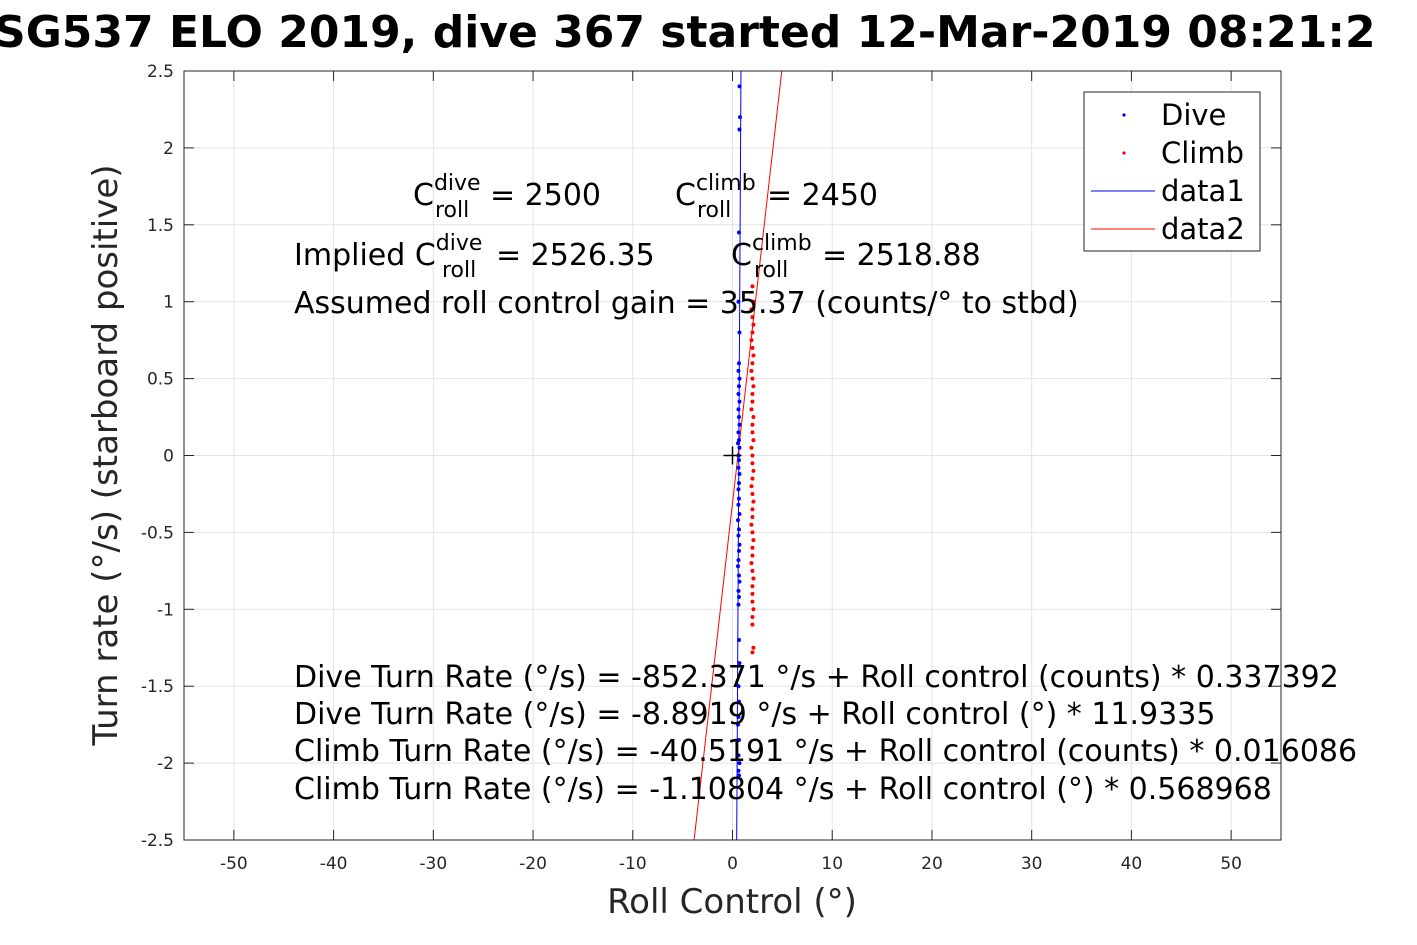  Describe the element at coordinates (388, 252) in the screenshot. I see `svg-text: Implied Cdive` at that location.